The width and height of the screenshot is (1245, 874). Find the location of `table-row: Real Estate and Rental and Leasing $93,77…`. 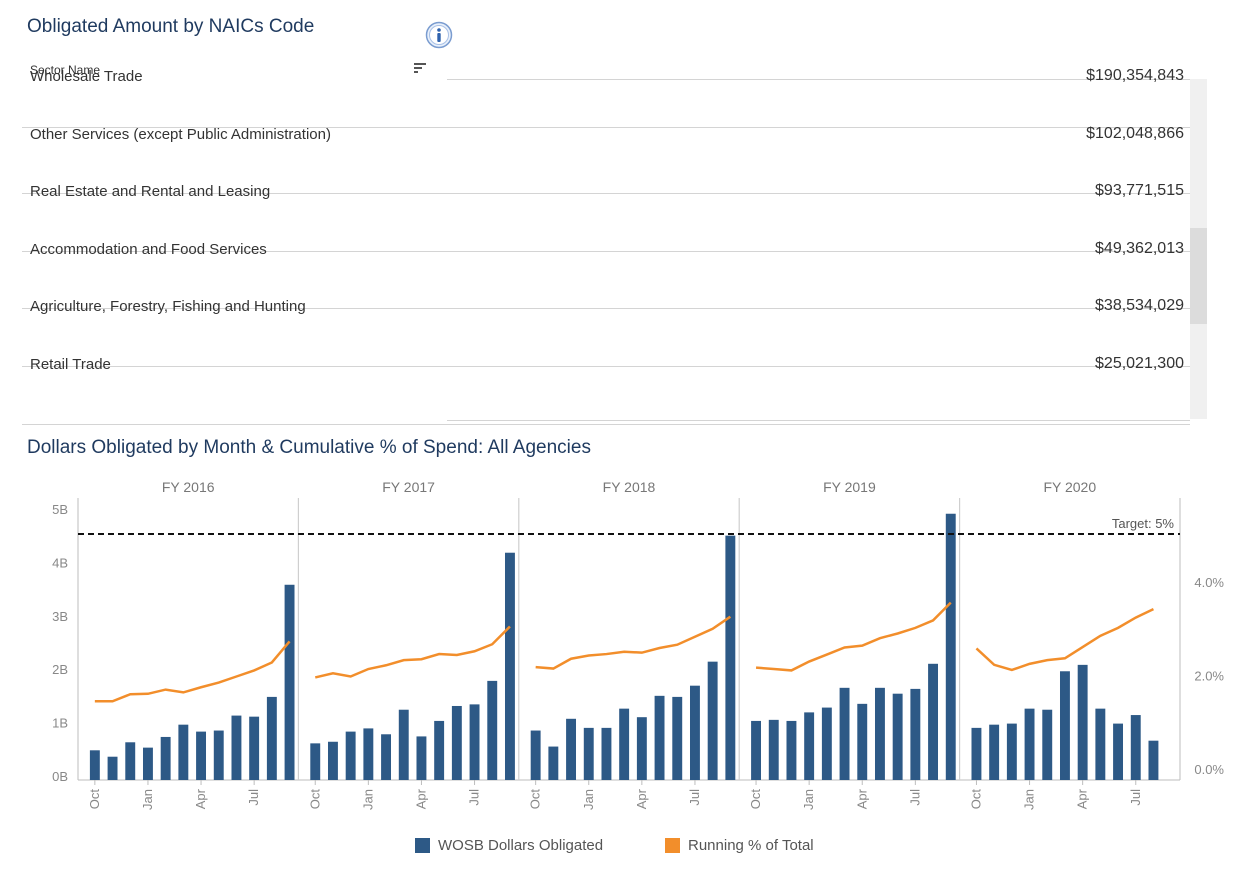

table-row: Real Estate and Rental and Leasing $93,77… is located at coordinates (606, 217).